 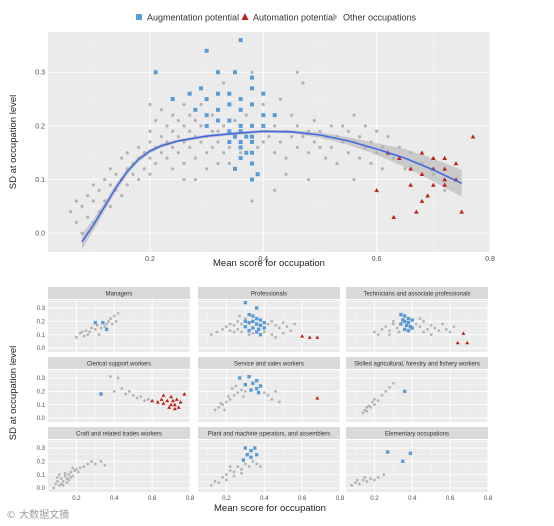 I want to click on facet-plot: 0.2 0.4 0.6 0.8, so click(x=271, y=471).